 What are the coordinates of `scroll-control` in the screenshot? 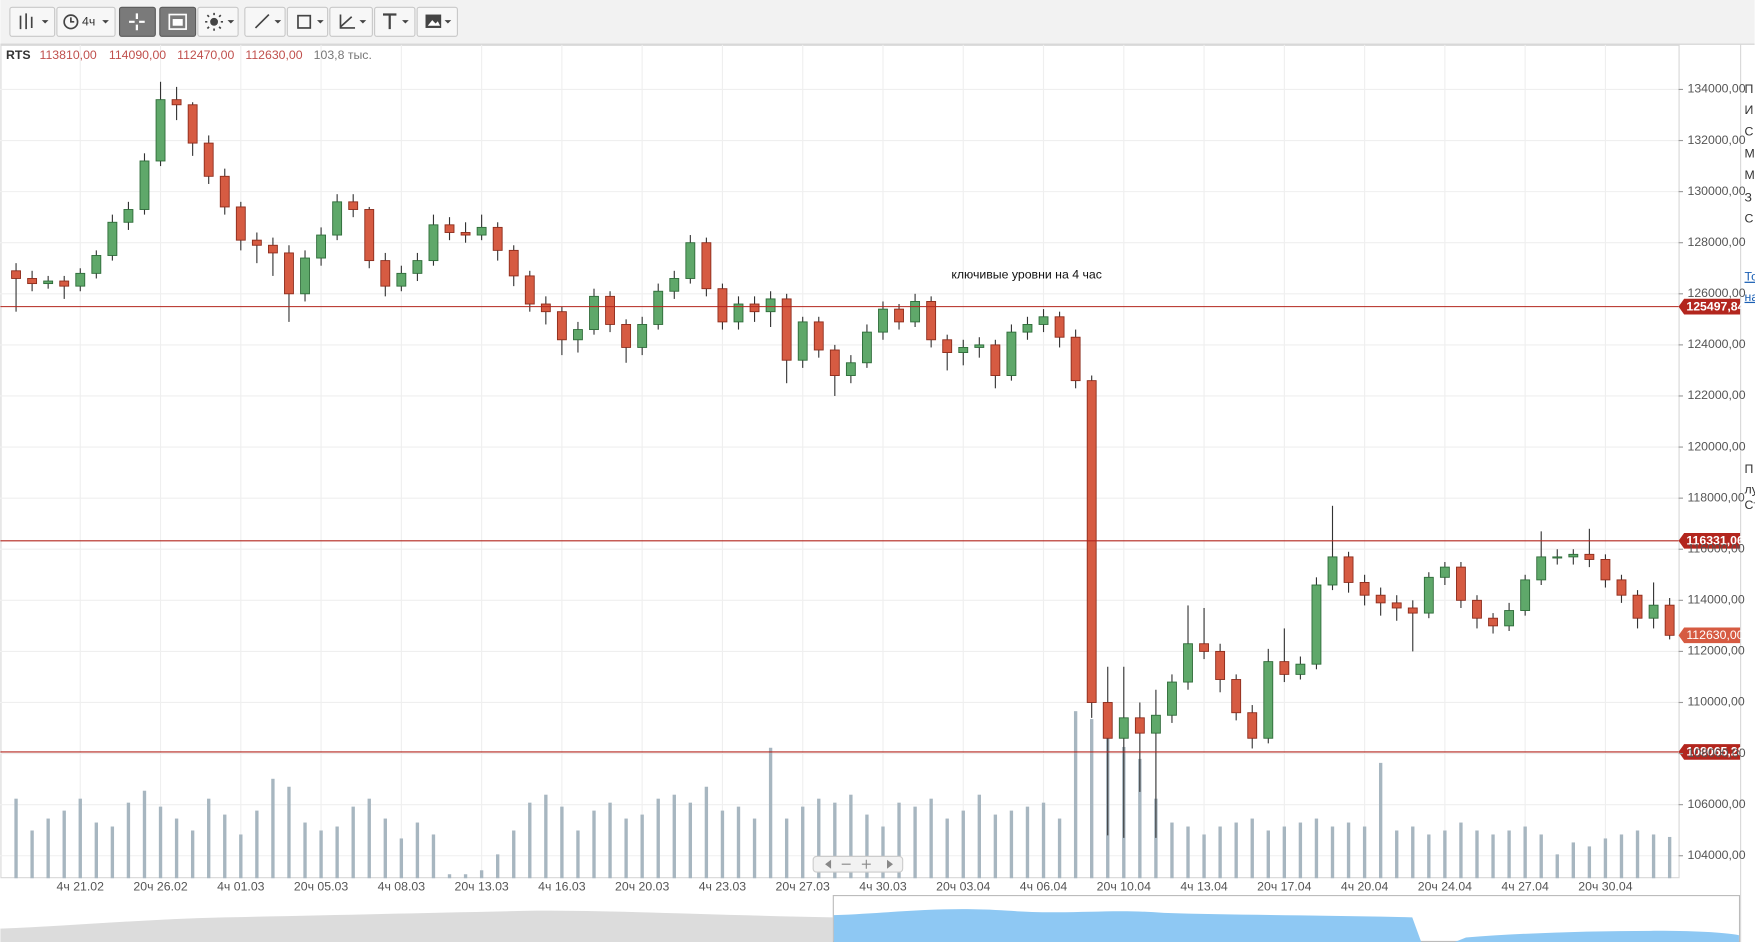 It's located at (858, 864).